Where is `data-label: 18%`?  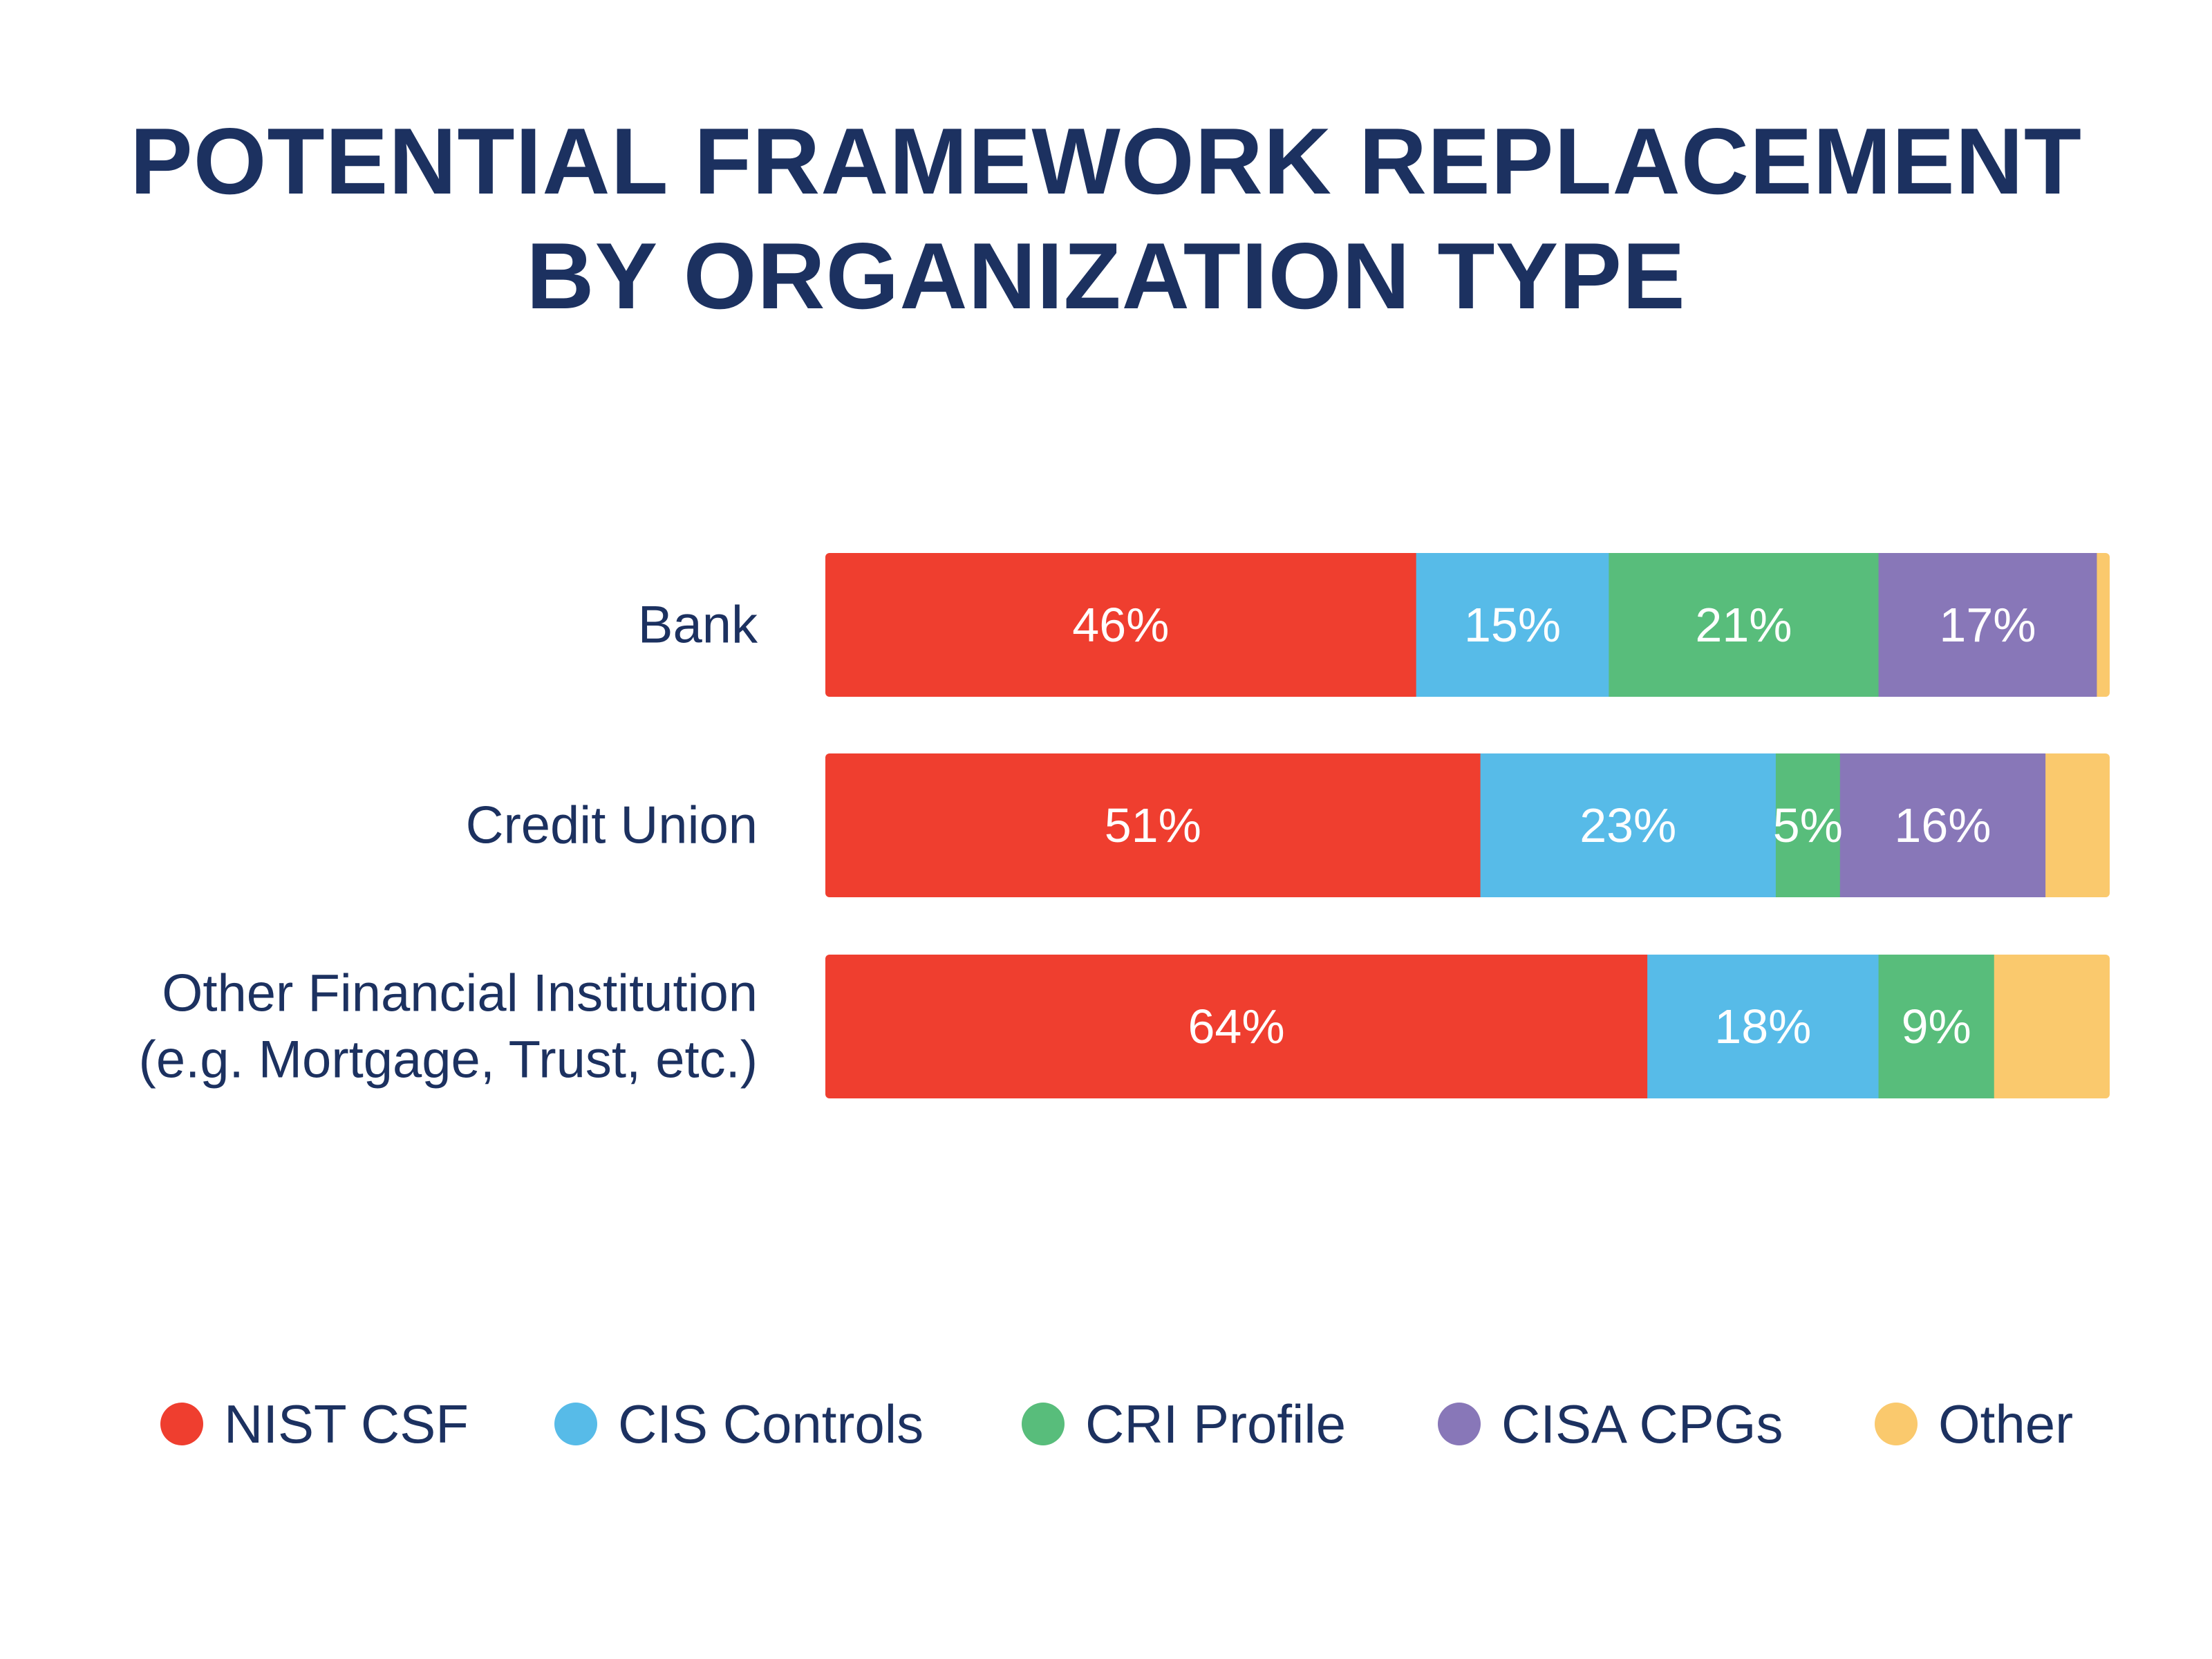
data-label: 18% is located at coordinates (1762, 1026).